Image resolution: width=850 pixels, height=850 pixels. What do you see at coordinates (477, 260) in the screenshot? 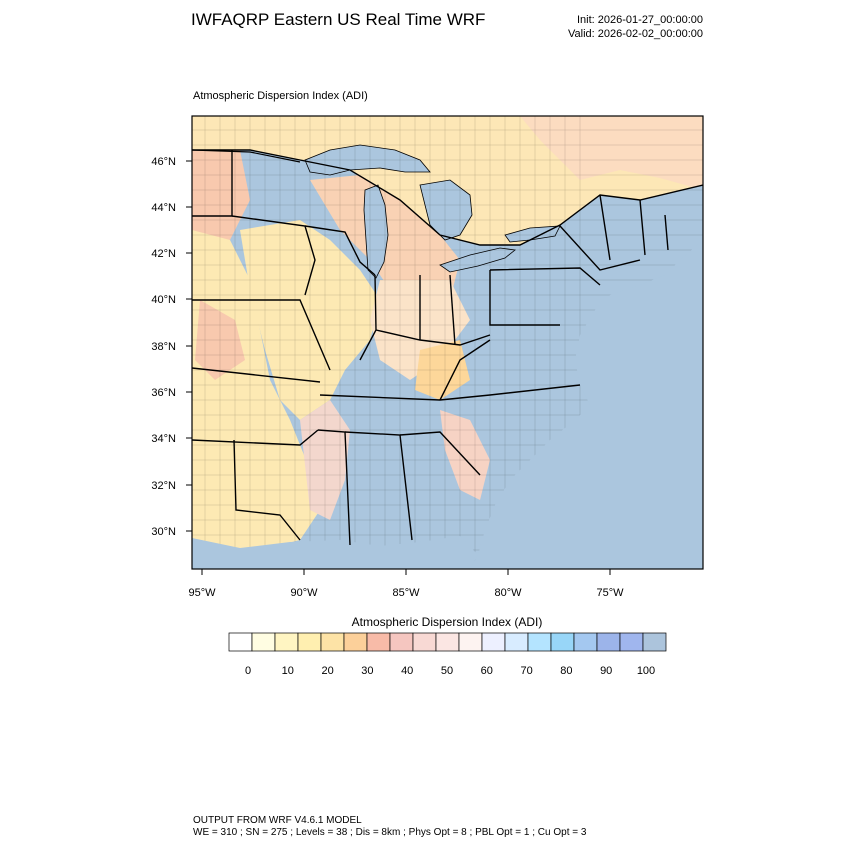
I see `lake-erie` at bounding box center [477, 260].